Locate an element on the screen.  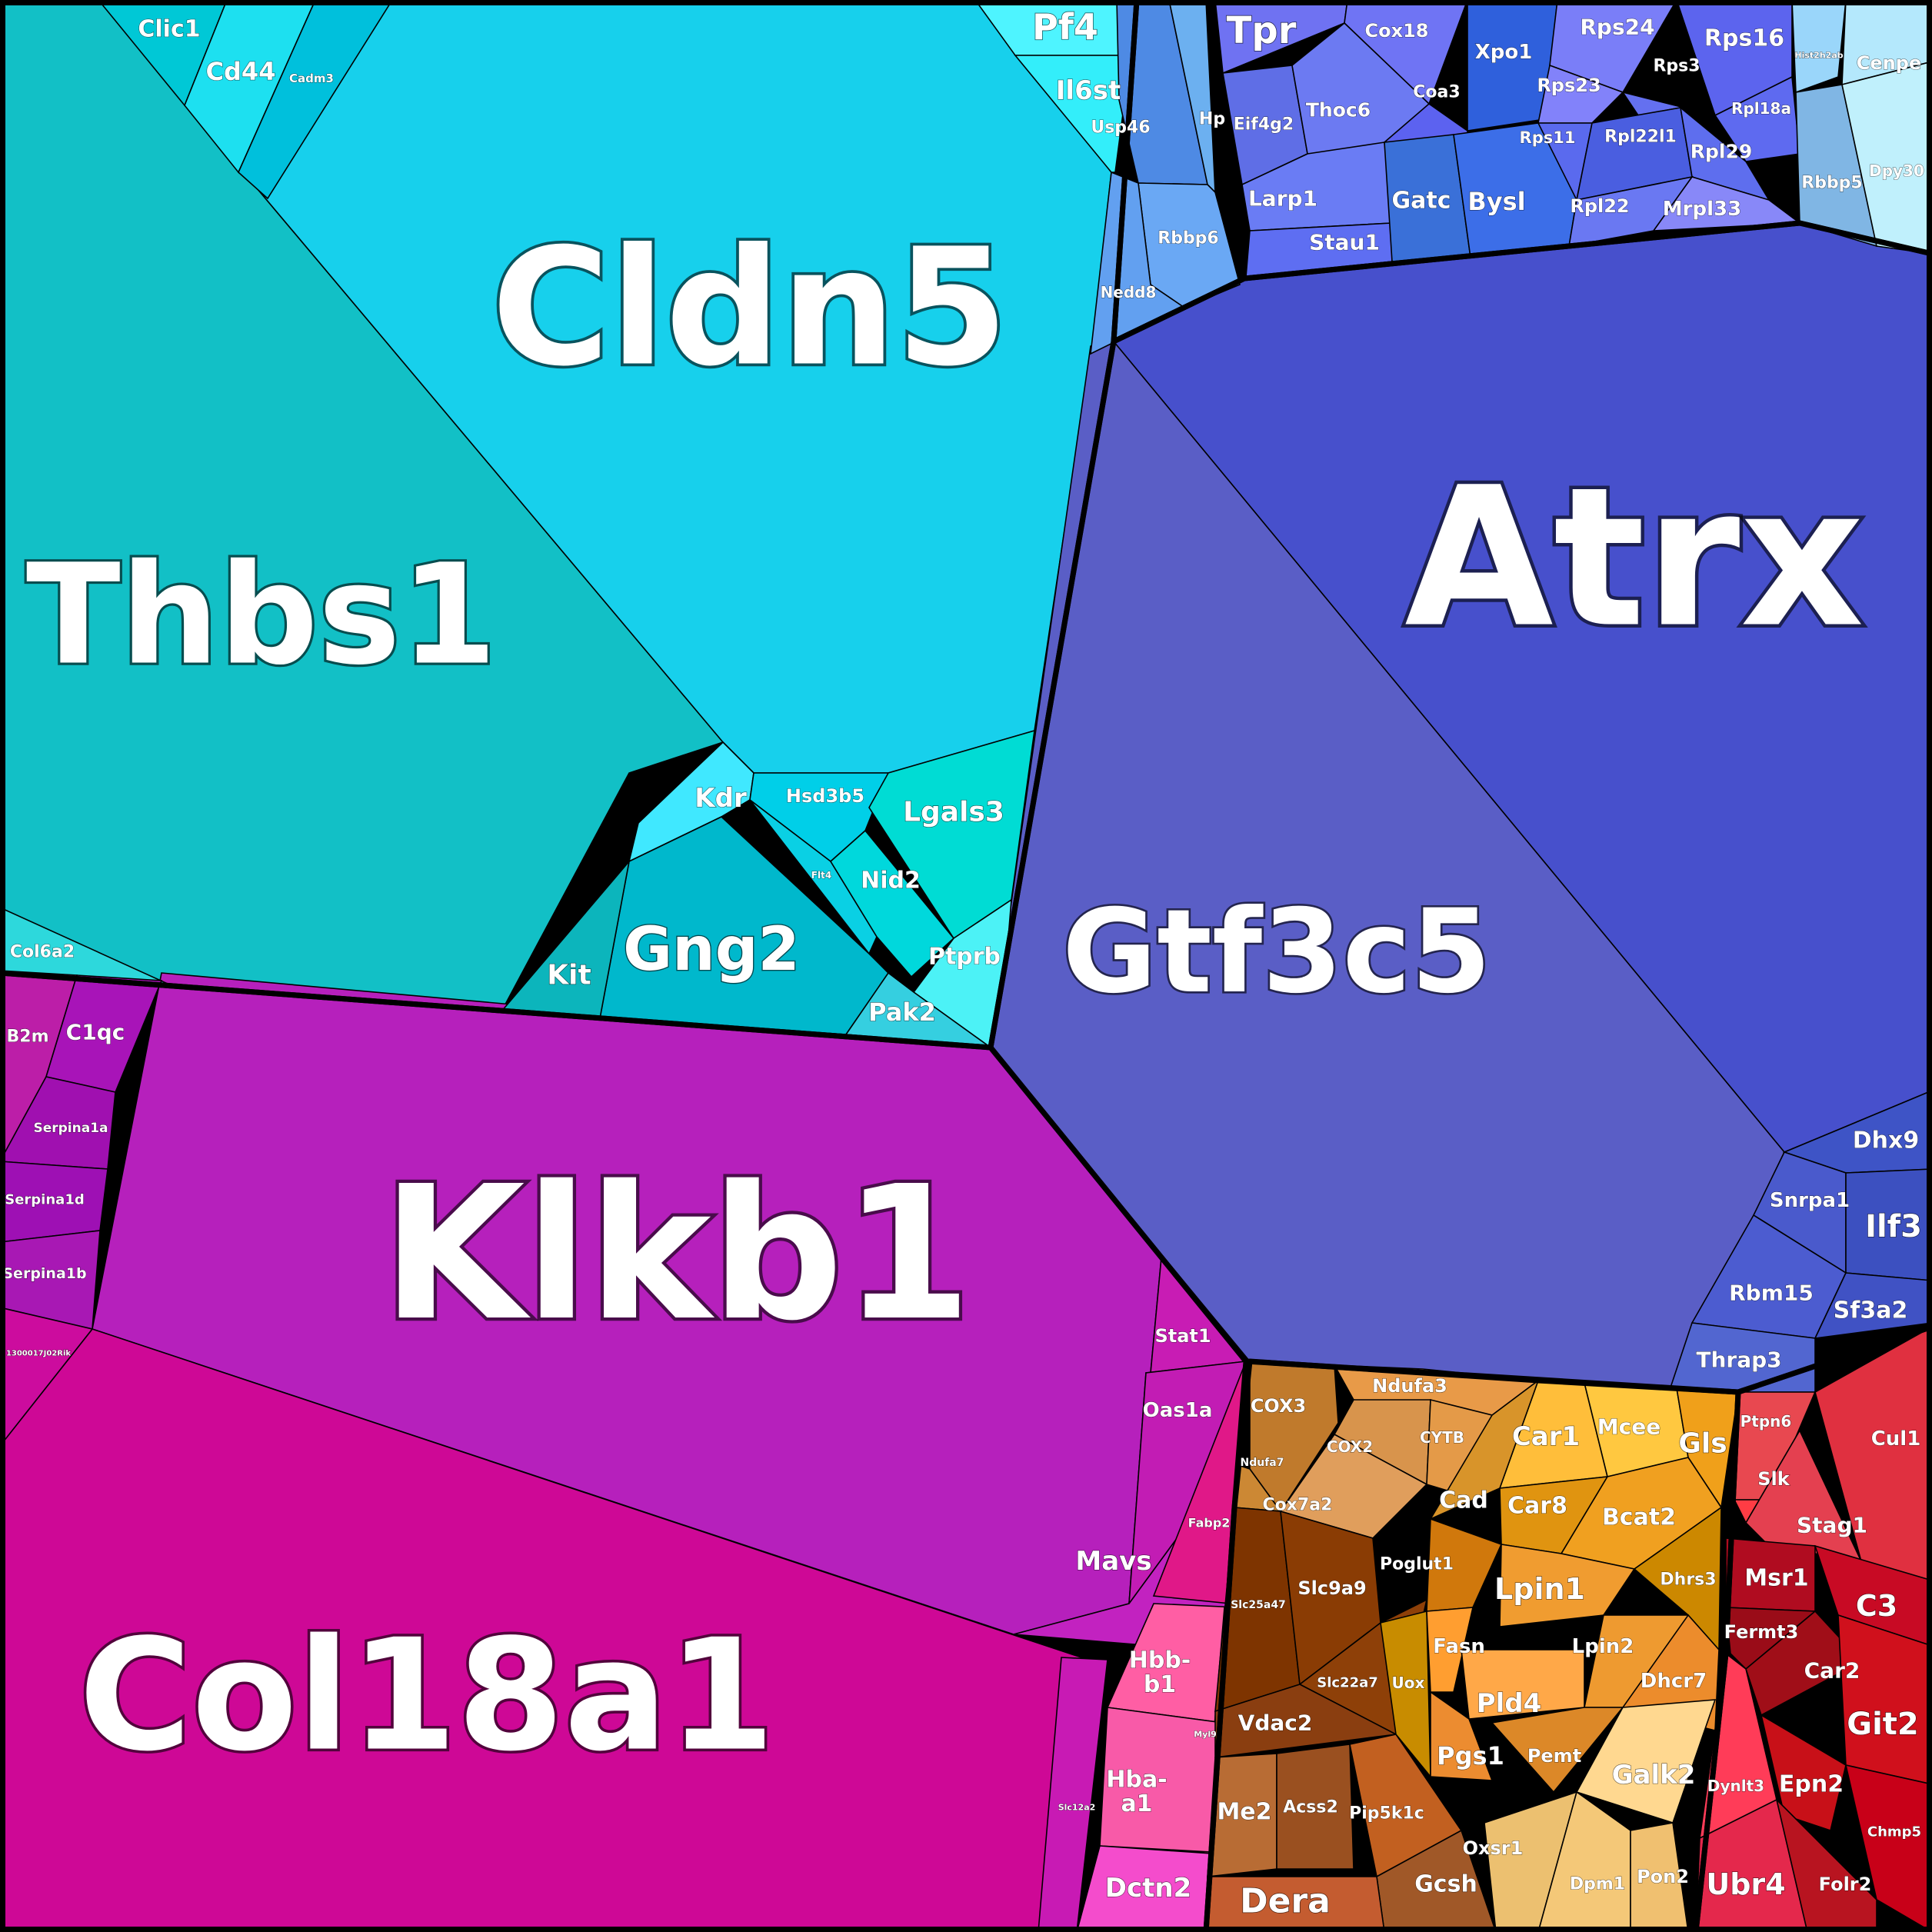
label-cldn5: Cldn5 is located at coordinates (749, 308).